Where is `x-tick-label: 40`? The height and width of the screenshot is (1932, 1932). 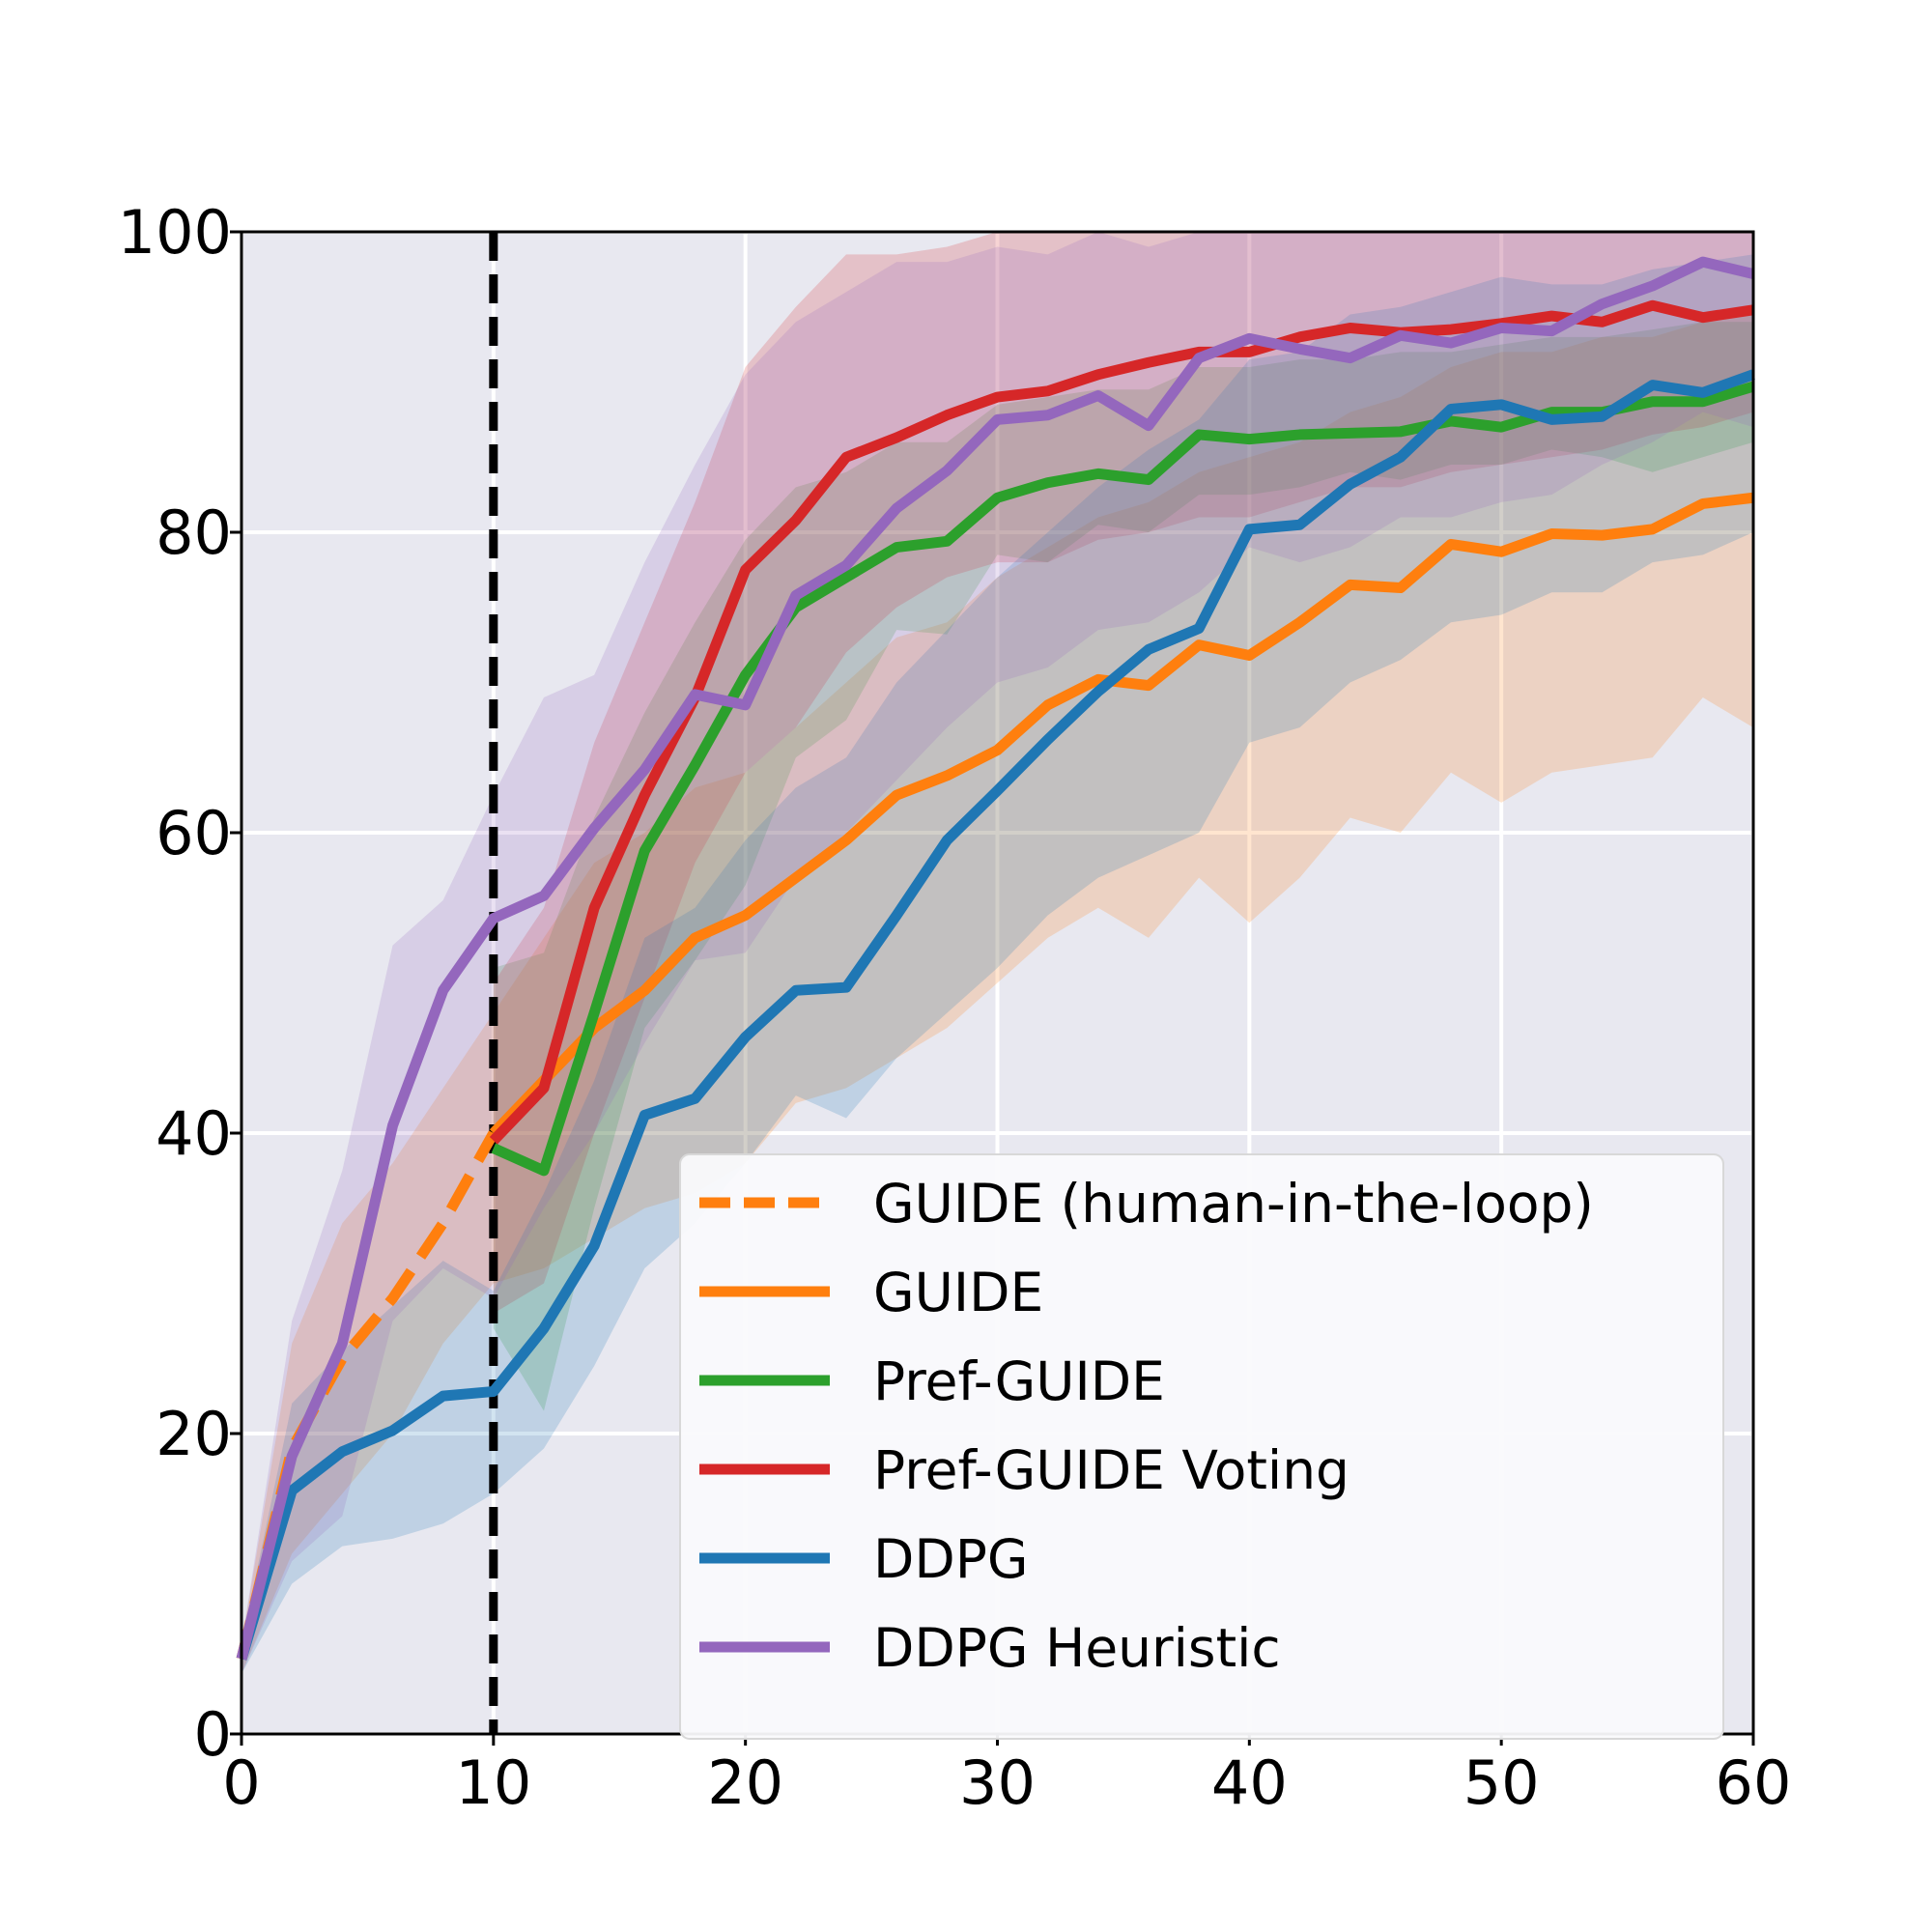 x-tick-label: 40 is located at coordinates (1249, 1782).